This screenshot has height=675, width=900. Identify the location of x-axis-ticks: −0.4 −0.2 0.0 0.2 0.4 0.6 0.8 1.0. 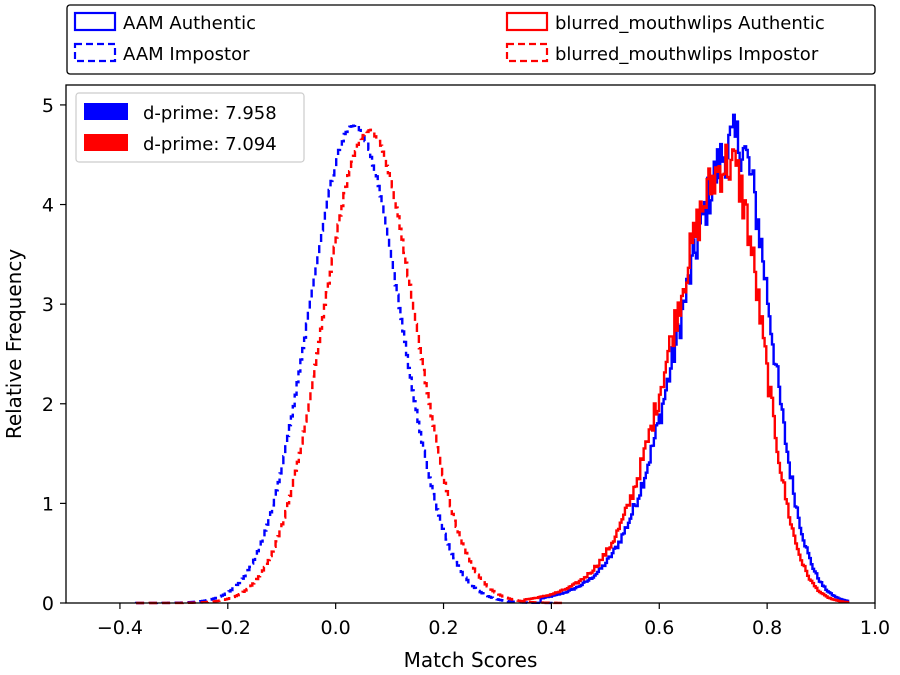
(493, 621).